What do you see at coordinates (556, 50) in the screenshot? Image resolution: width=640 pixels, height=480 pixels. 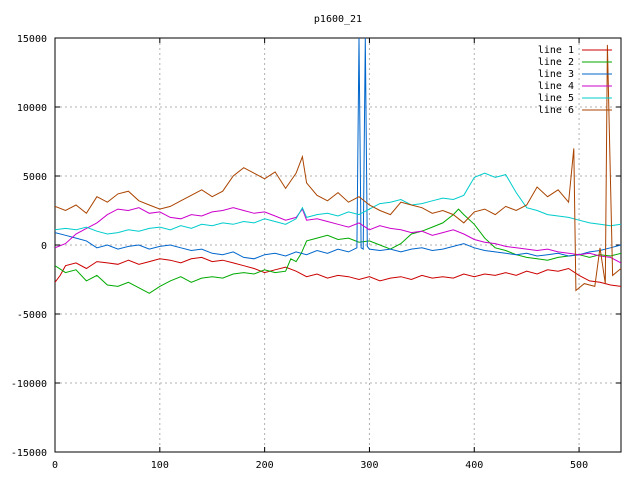 I see `legend-label: line 1` at bounding box center [556, 50].